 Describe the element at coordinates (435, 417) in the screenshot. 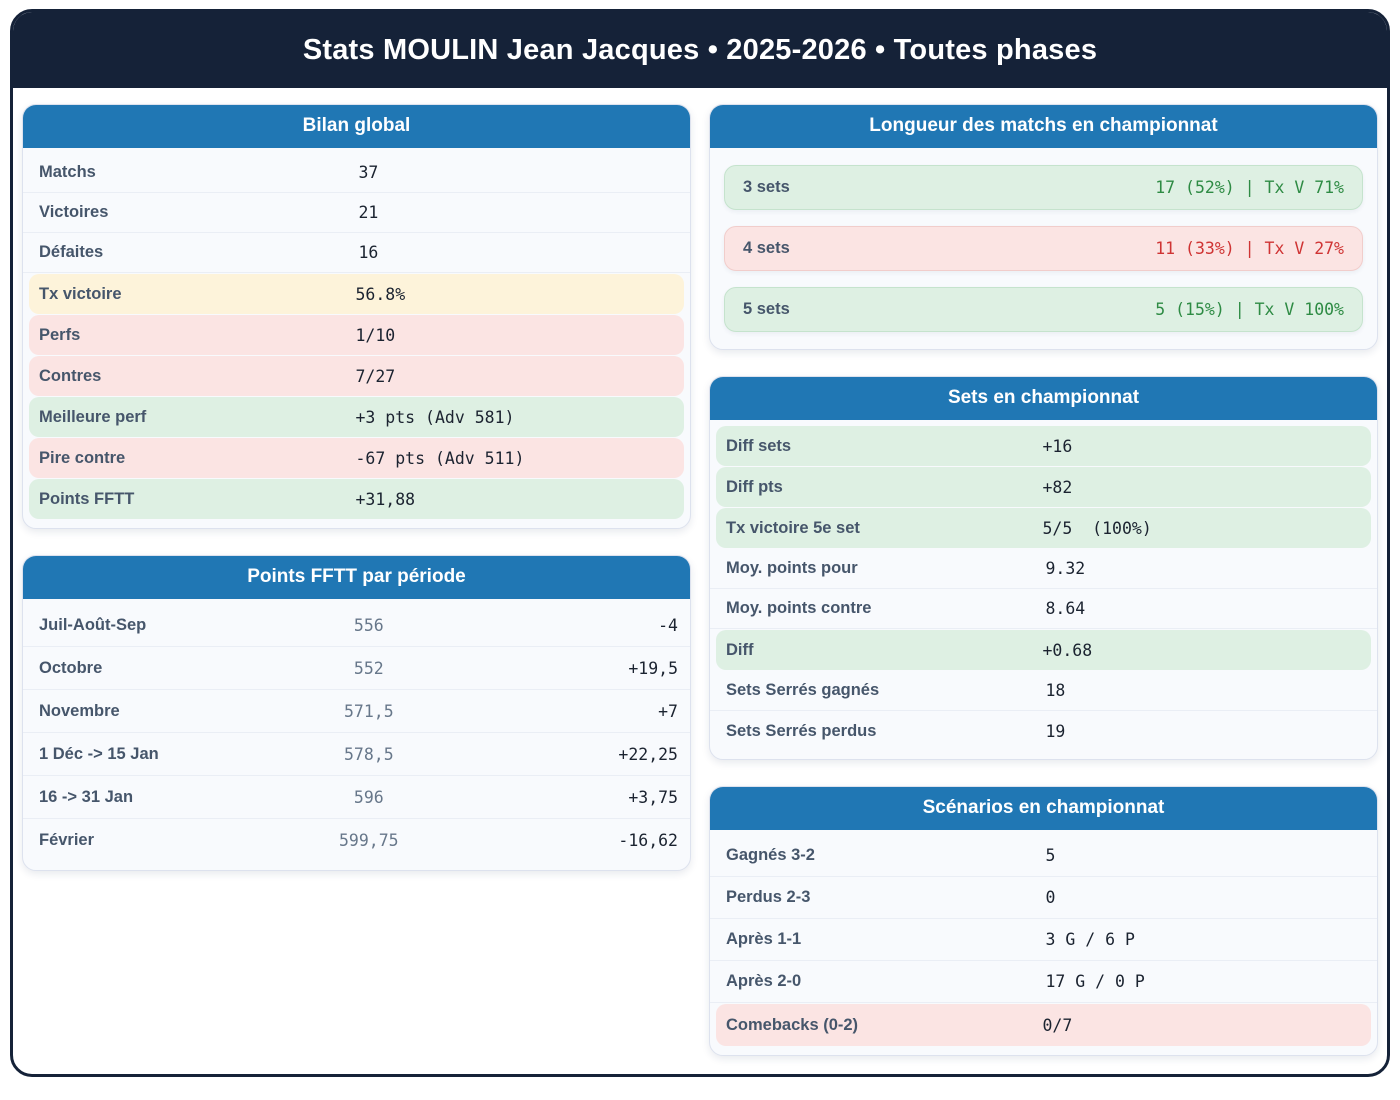

I see `row-value: +3 pts (Adv 581)` at that location.